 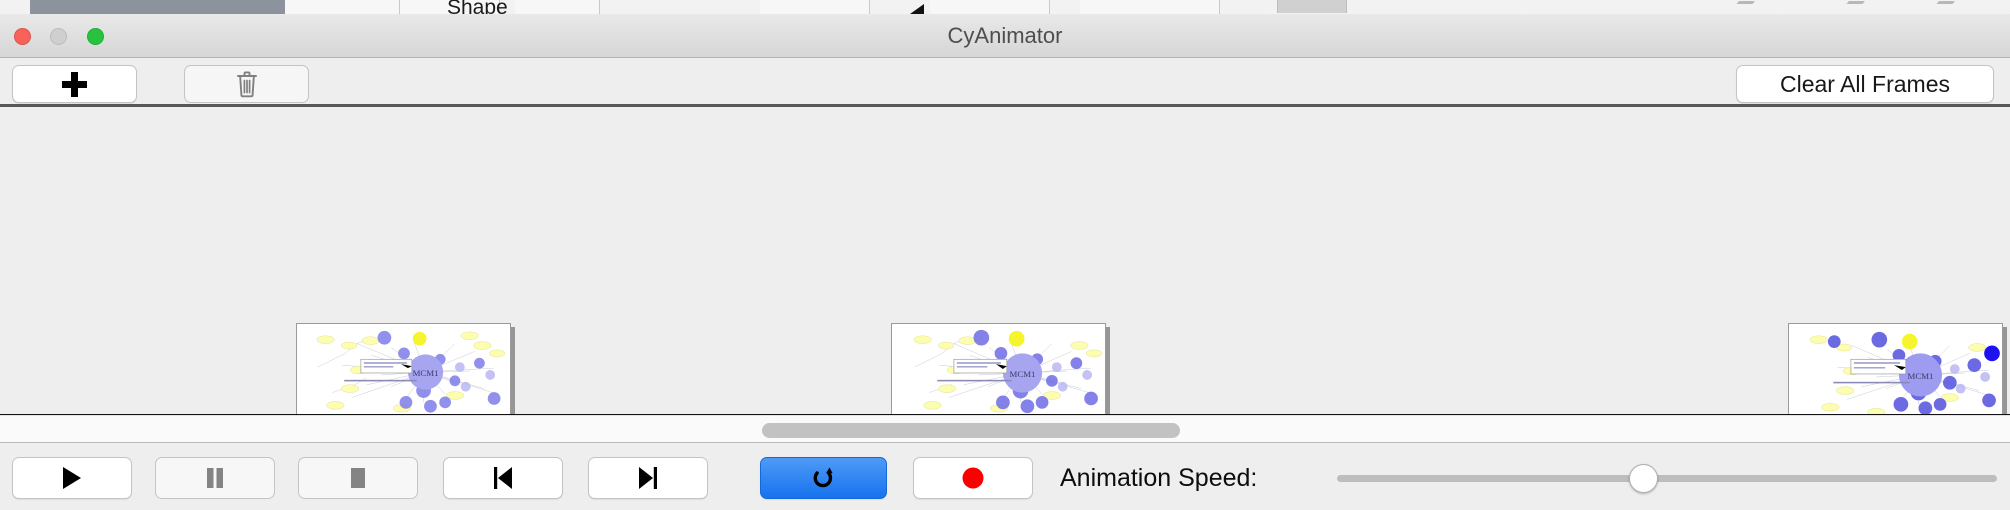 I want to click on slider-track, so click(x=1667, y=478).